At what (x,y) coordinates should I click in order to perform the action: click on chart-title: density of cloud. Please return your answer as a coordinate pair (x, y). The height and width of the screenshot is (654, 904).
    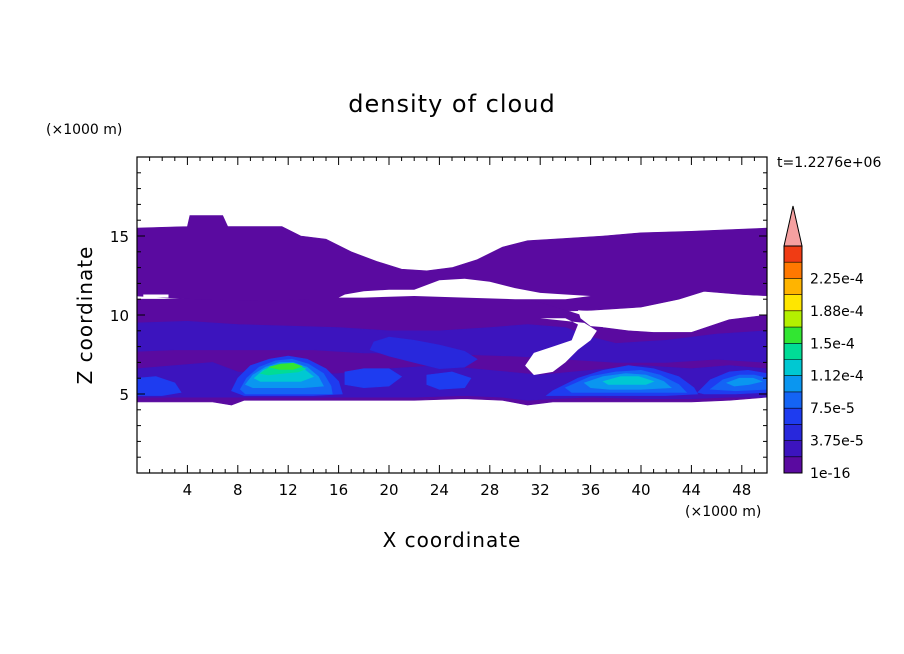
    Looking at the image, I should click on (451, 104).